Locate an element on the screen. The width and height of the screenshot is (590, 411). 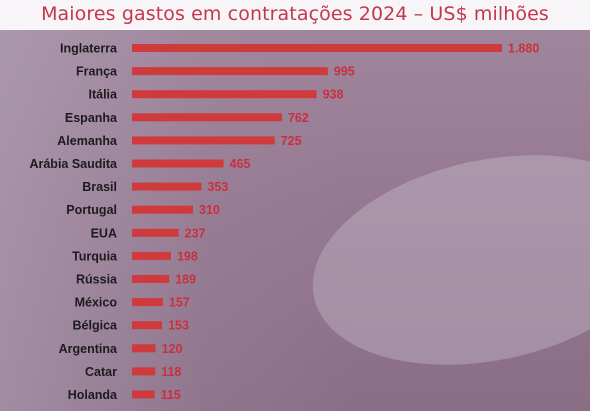
category-label-eua: EUA is located at coordinates (104, 233).